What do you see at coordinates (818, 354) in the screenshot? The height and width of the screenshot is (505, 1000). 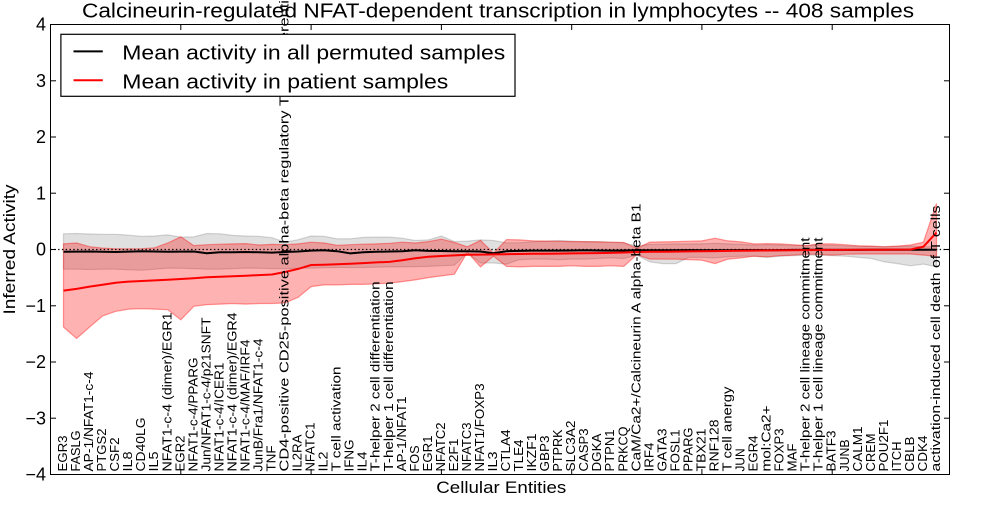 I see `svg-text:T-helper 1 cell lineage commit: T-helper 1 cell lineage commitment` at bounding box center [818, 354].